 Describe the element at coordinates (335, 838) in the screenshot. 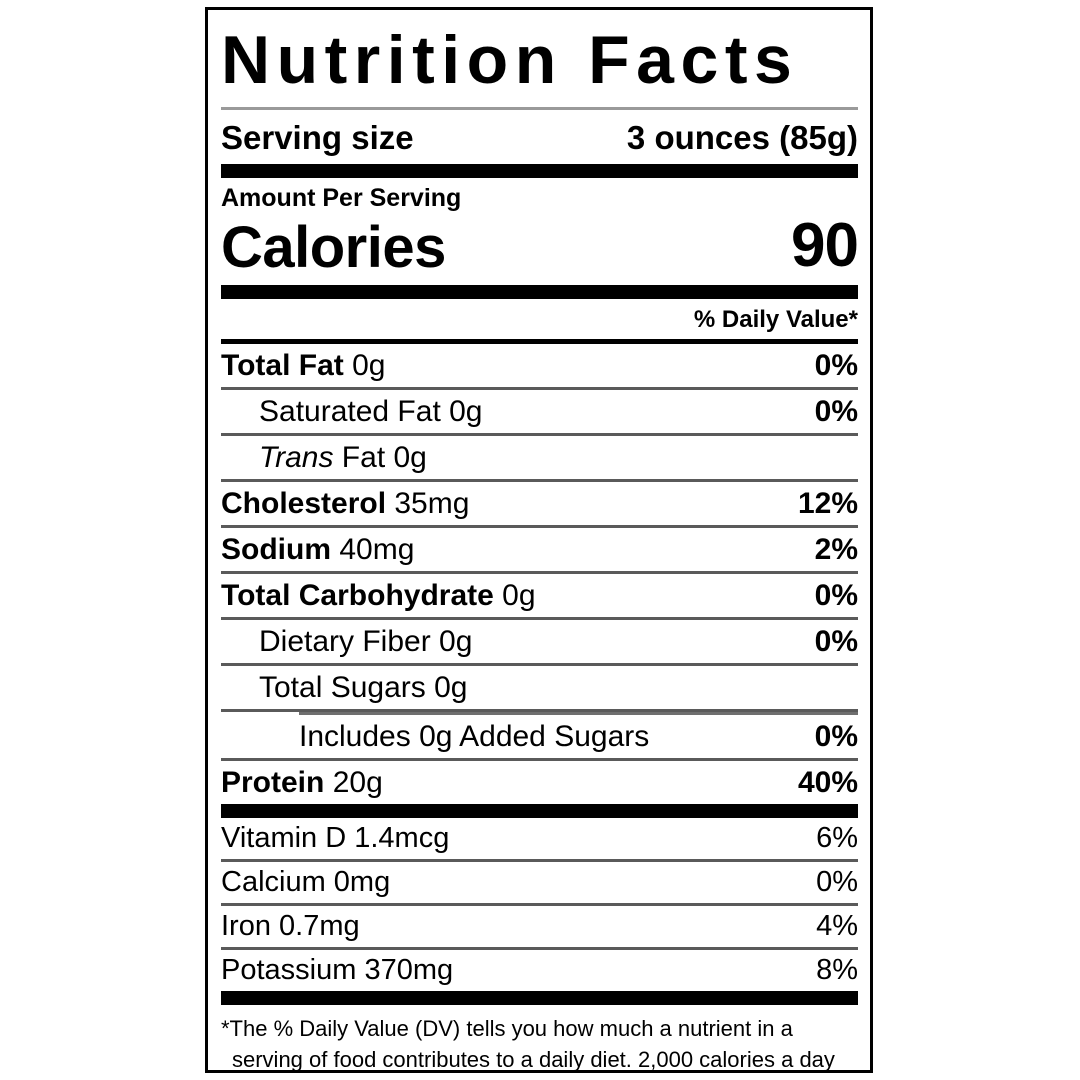

I see `vitamin-name: Vitamin D 1.4mcg` at that location.